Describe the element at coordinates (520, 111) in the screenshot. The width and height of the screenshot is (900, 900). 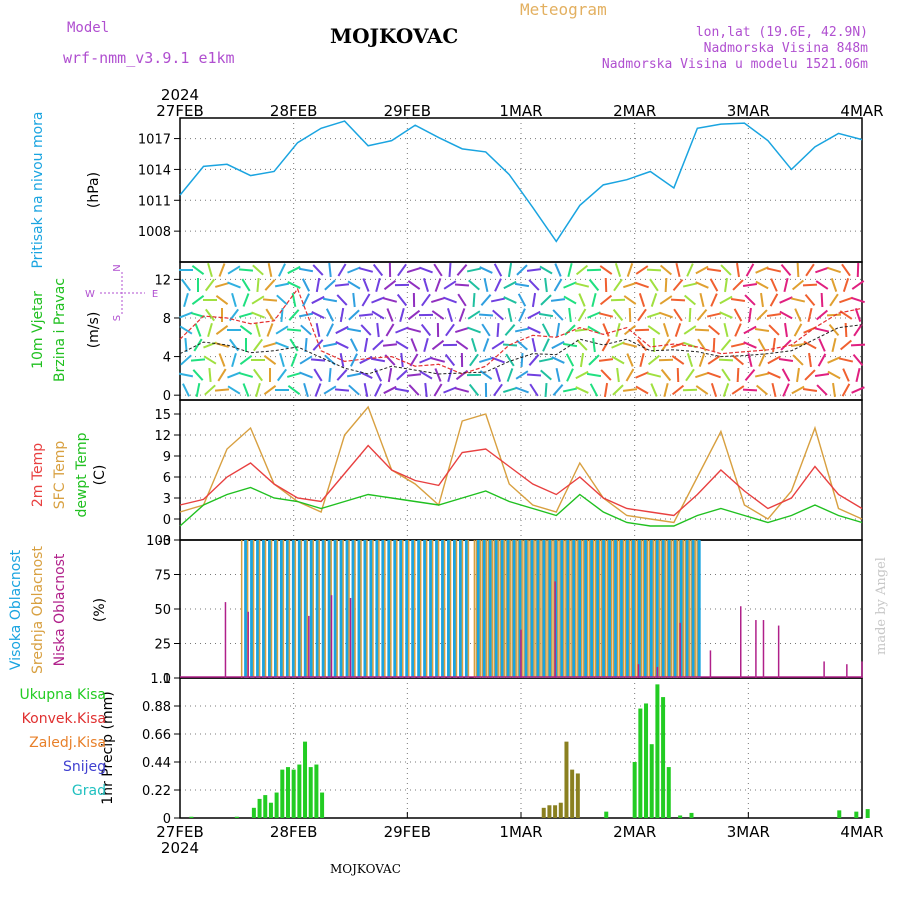
I see `x-tick-label-top: 1MAR` at that location.